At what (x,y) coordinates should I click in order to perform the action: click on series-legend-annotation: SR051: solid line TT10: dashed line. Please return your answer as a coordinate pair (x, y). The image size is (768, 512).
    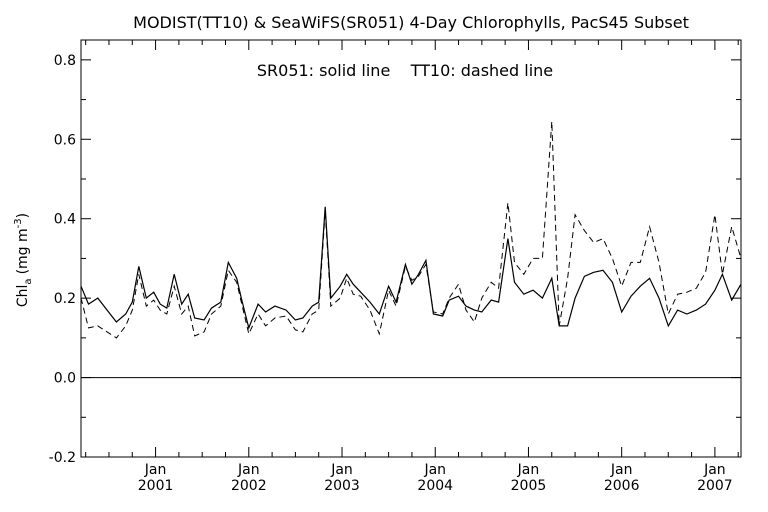
    Looking at the image, I should click on (405, 70).